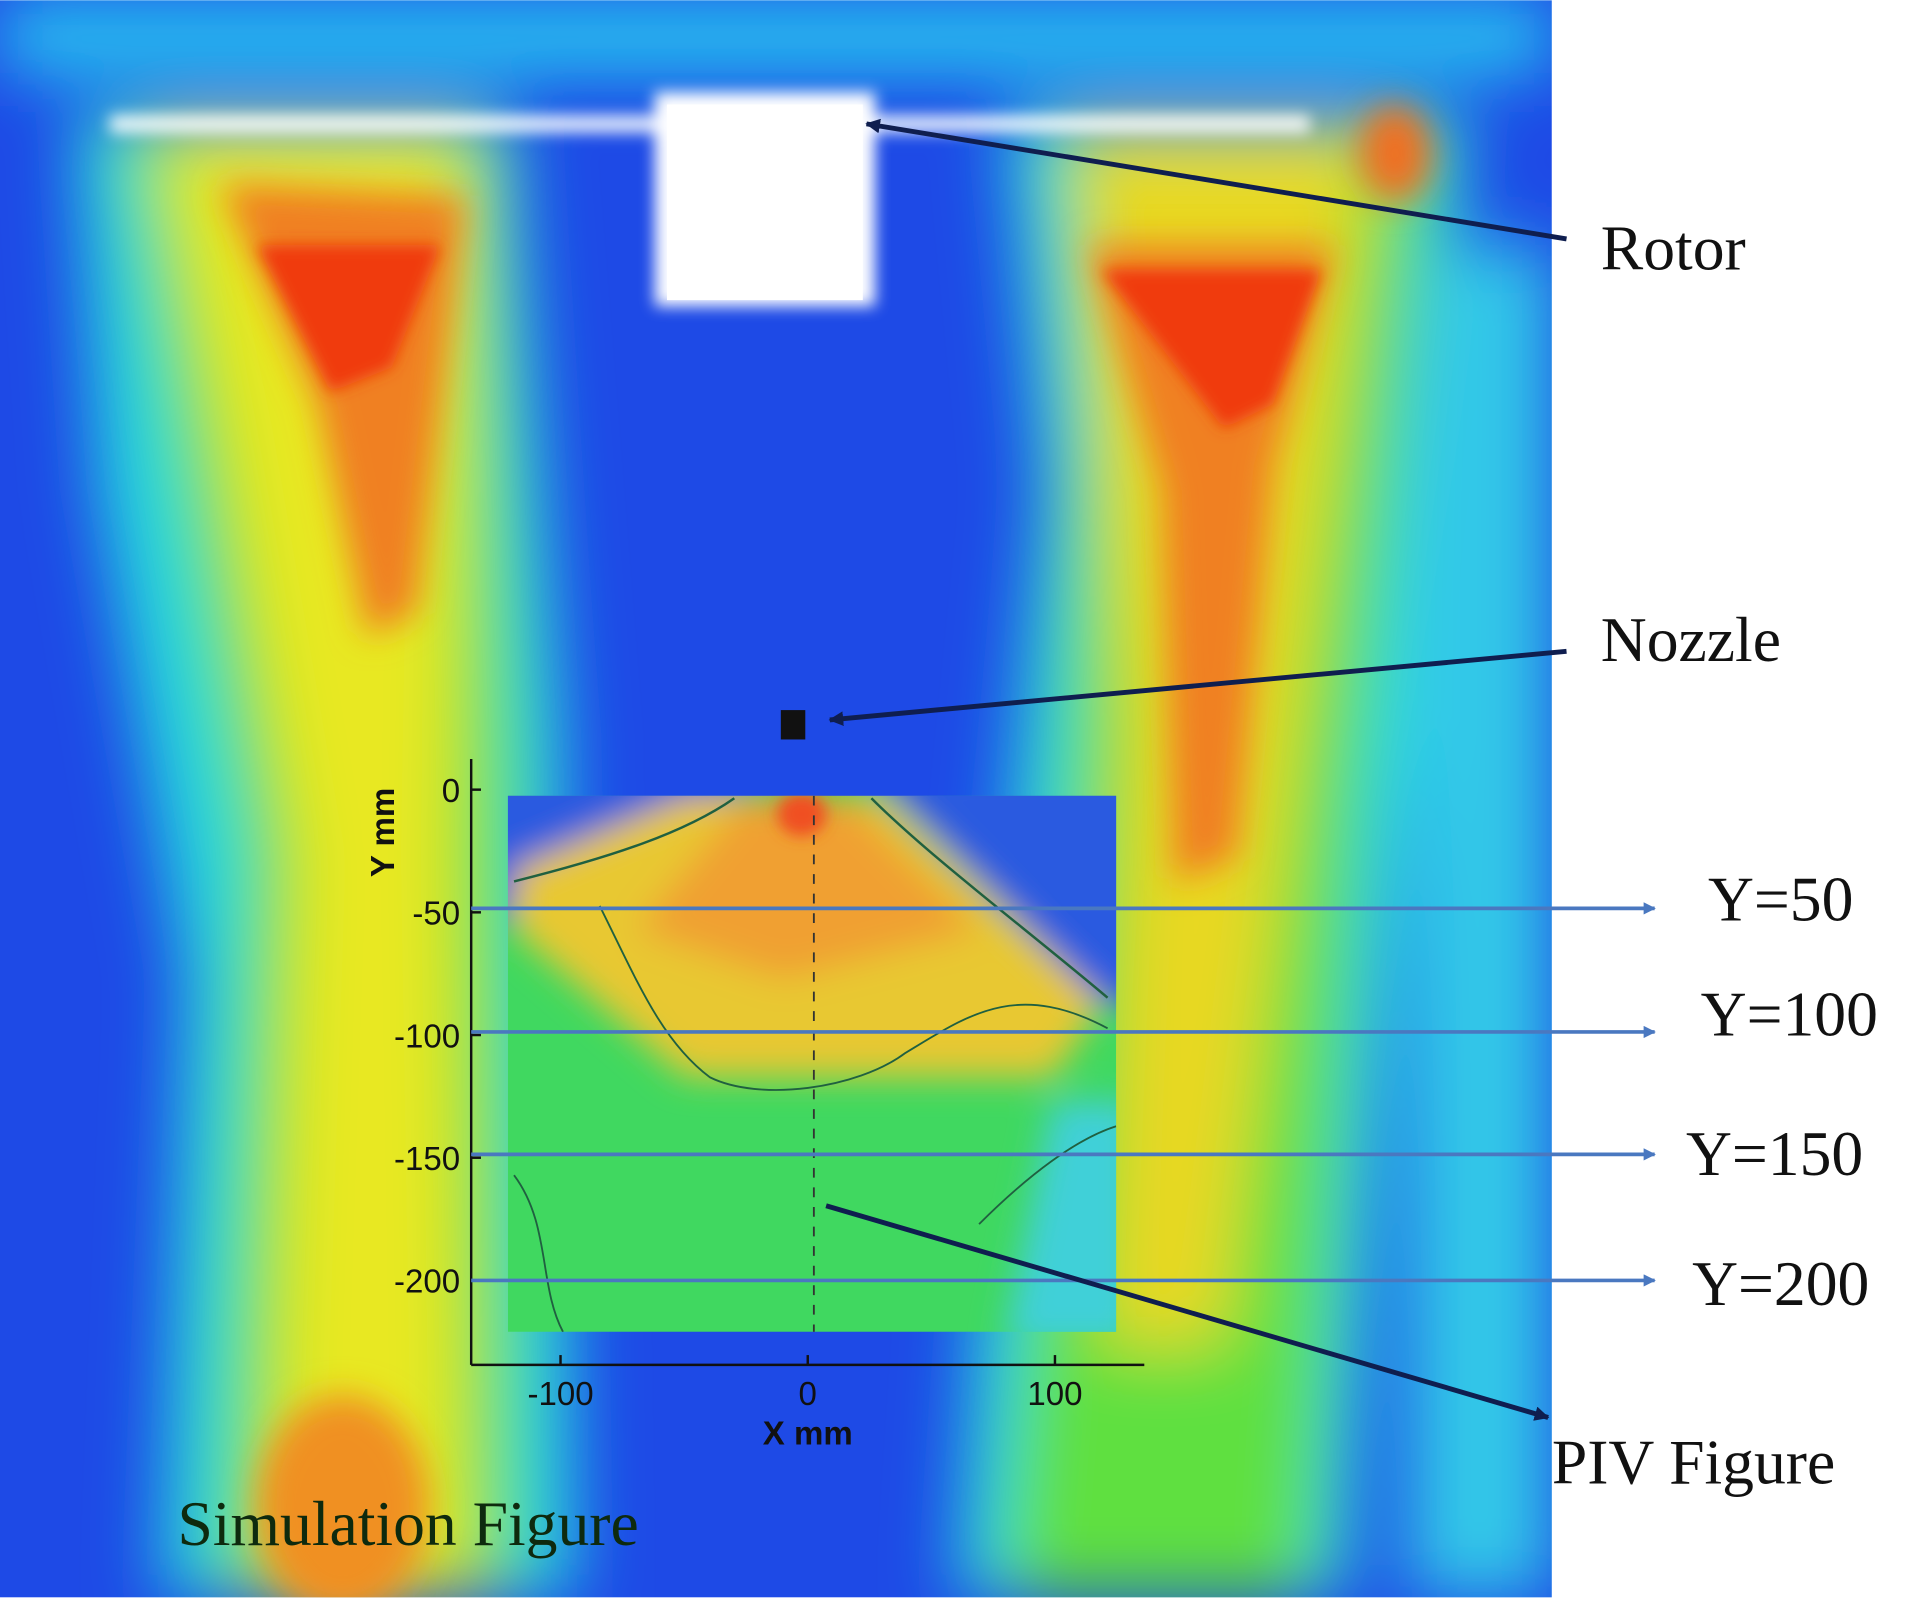 The width and height of the screenshot is (1919, 1605). I want to click on piv-image, so click(812, 1063).